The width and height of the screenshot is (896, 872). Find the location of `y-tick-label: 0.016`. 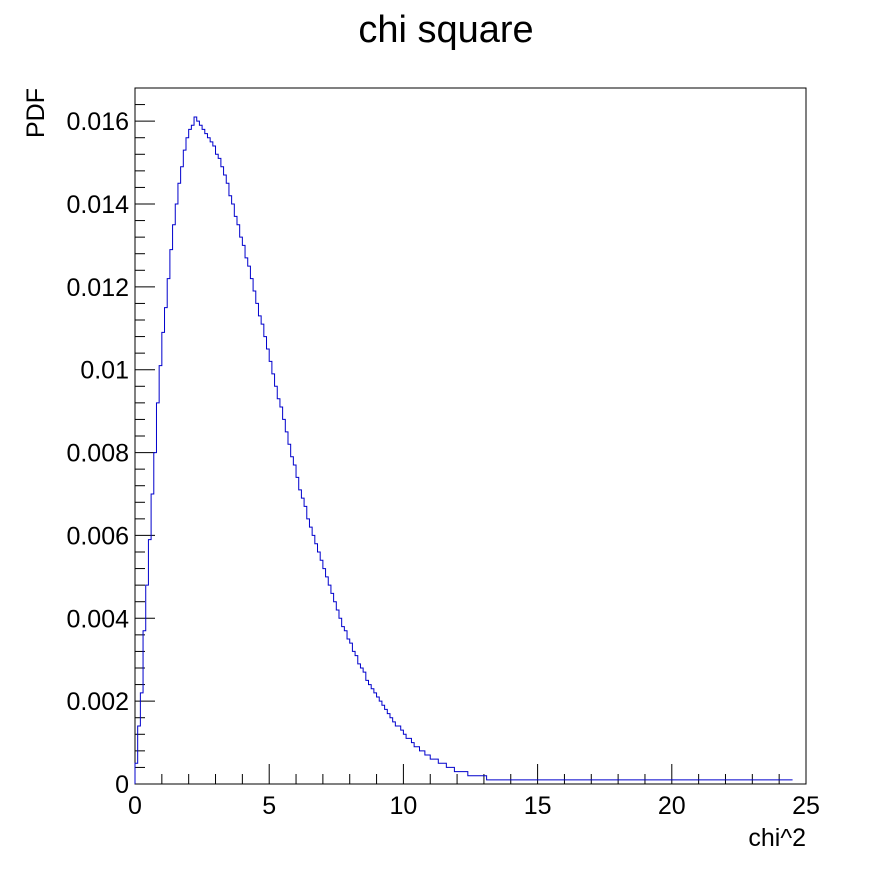

y-tick-label: 0.016 is located at coordinates (97, 122).